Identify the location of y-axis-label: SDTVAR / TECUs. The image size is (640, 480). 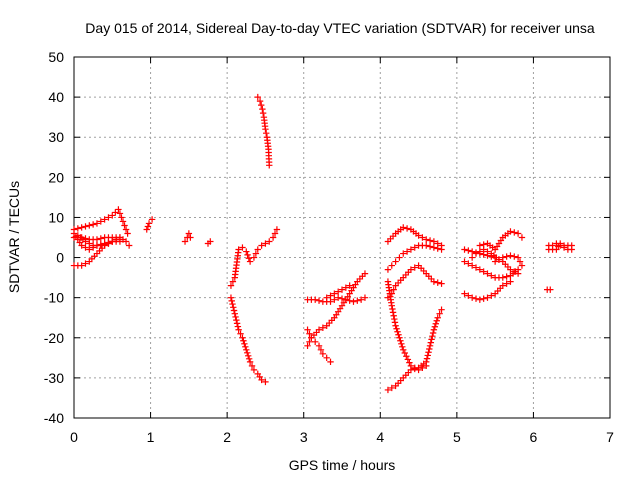
(14, 237).